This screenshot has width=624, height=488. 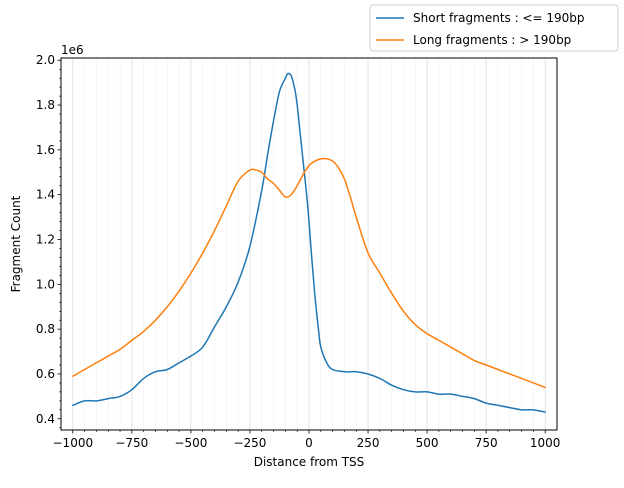 I want to click on y-tick-label: 0.8, so click(x=45, y=329).